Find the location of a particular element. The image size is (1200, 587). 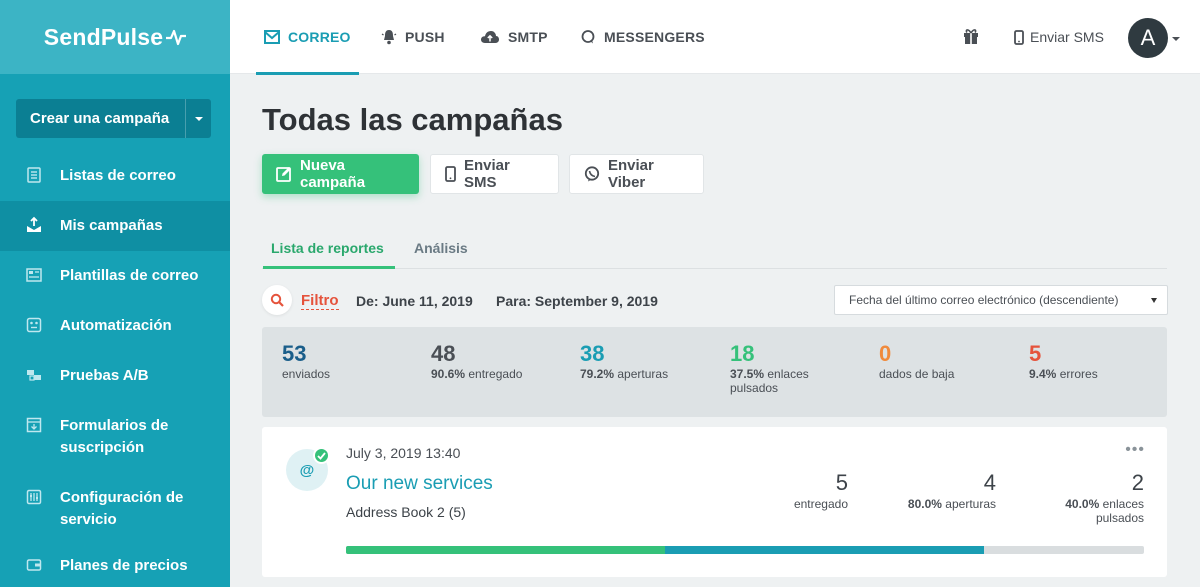

send-sms-link: Enviar SMS is located at coordinates (1059, 37).